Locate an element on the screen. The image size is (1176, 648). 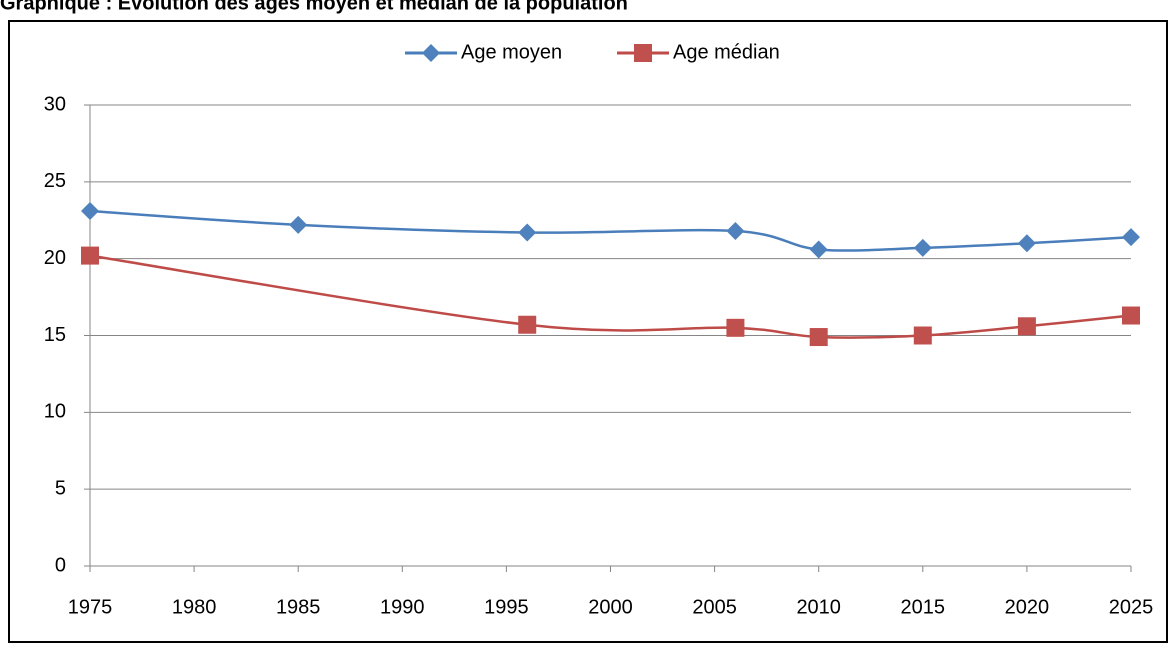
x-tick-label: 2010 is located at coordinates (818, 607).